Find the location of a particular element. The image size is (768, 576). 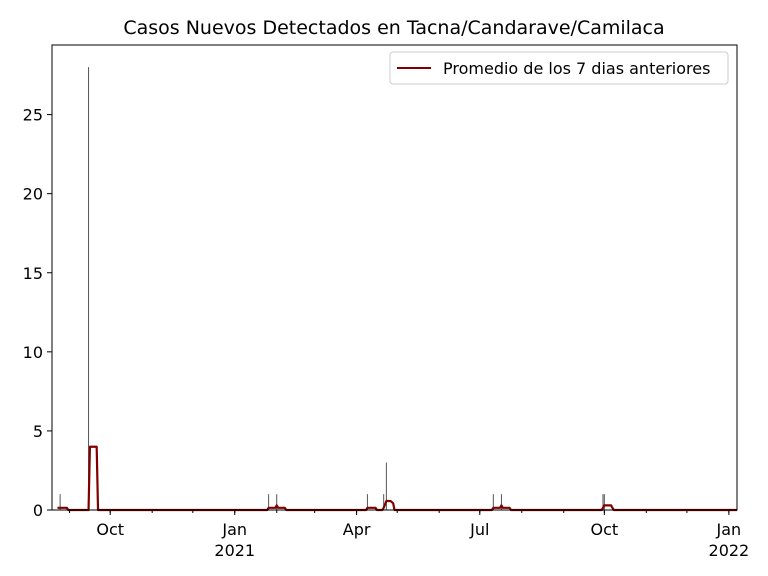

y-tick-label: 10 is located at coordinates (33, 352).